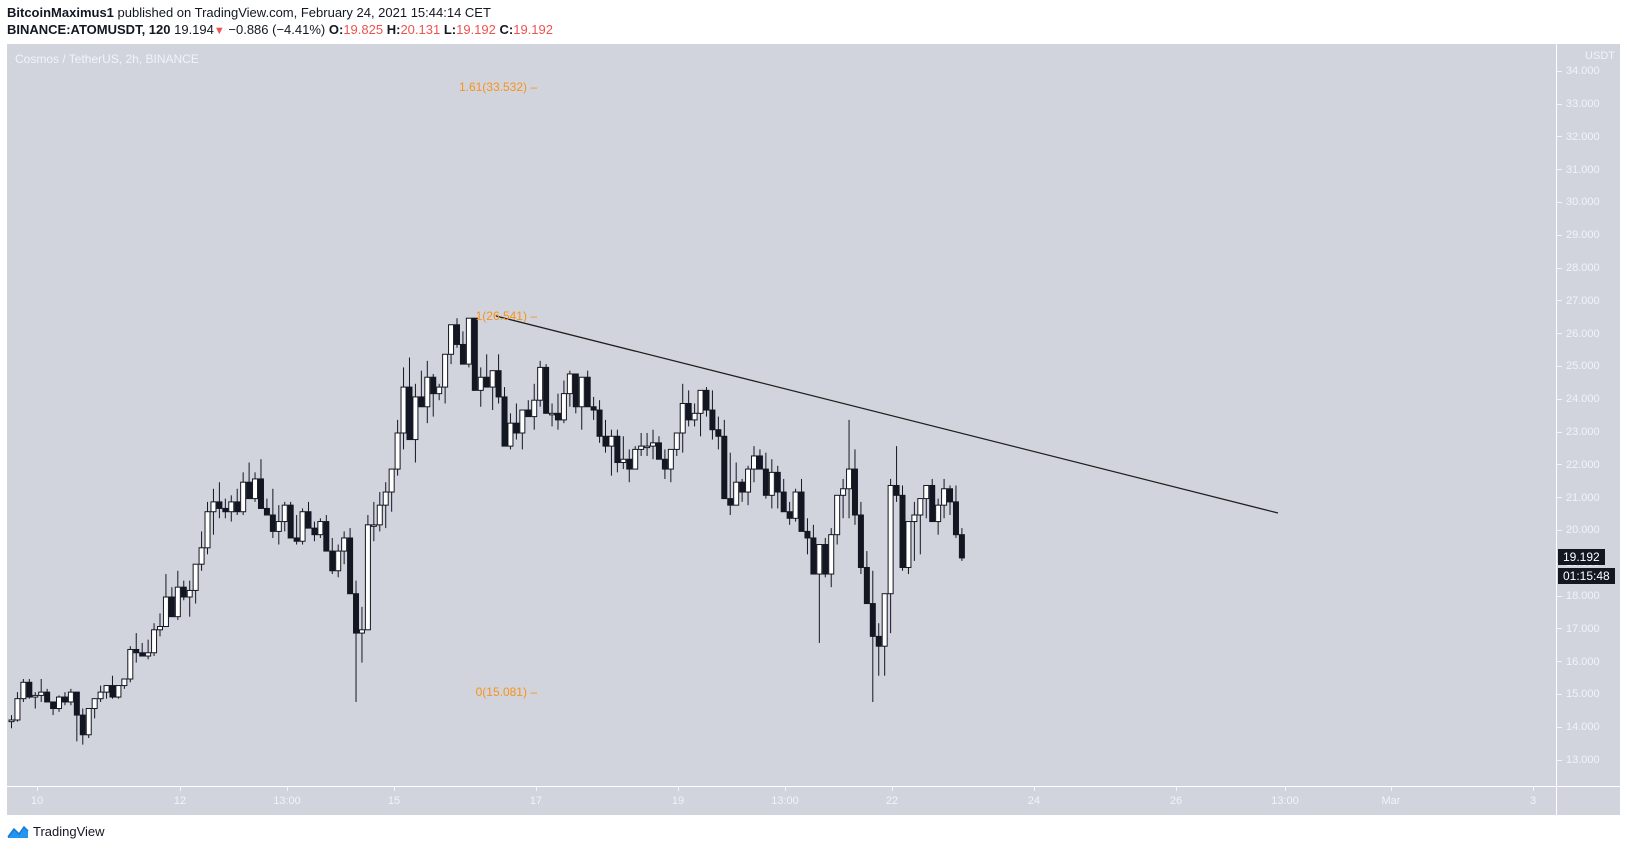  What do you see at coordinates (506, 691) in the screenshot?
I see `fib-level-0: 0(15.081) –` at bounding box center [506, 691].